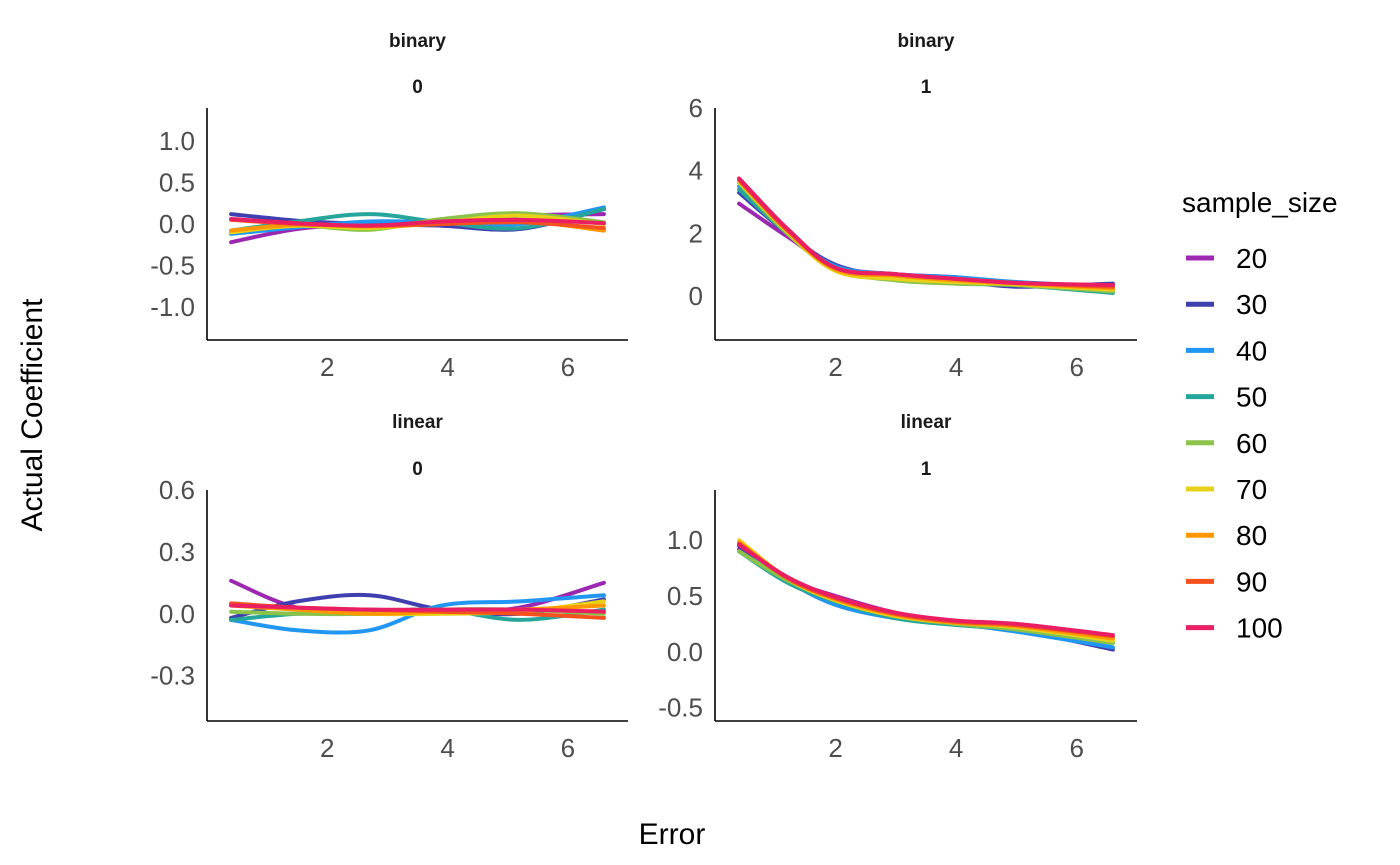 The height and width of the screenshot is (865, 1400). I want to click on panel-linear-0: linear 0 0.6 0.3 0.0 -0.3 2 4 6, so click(389, 587).